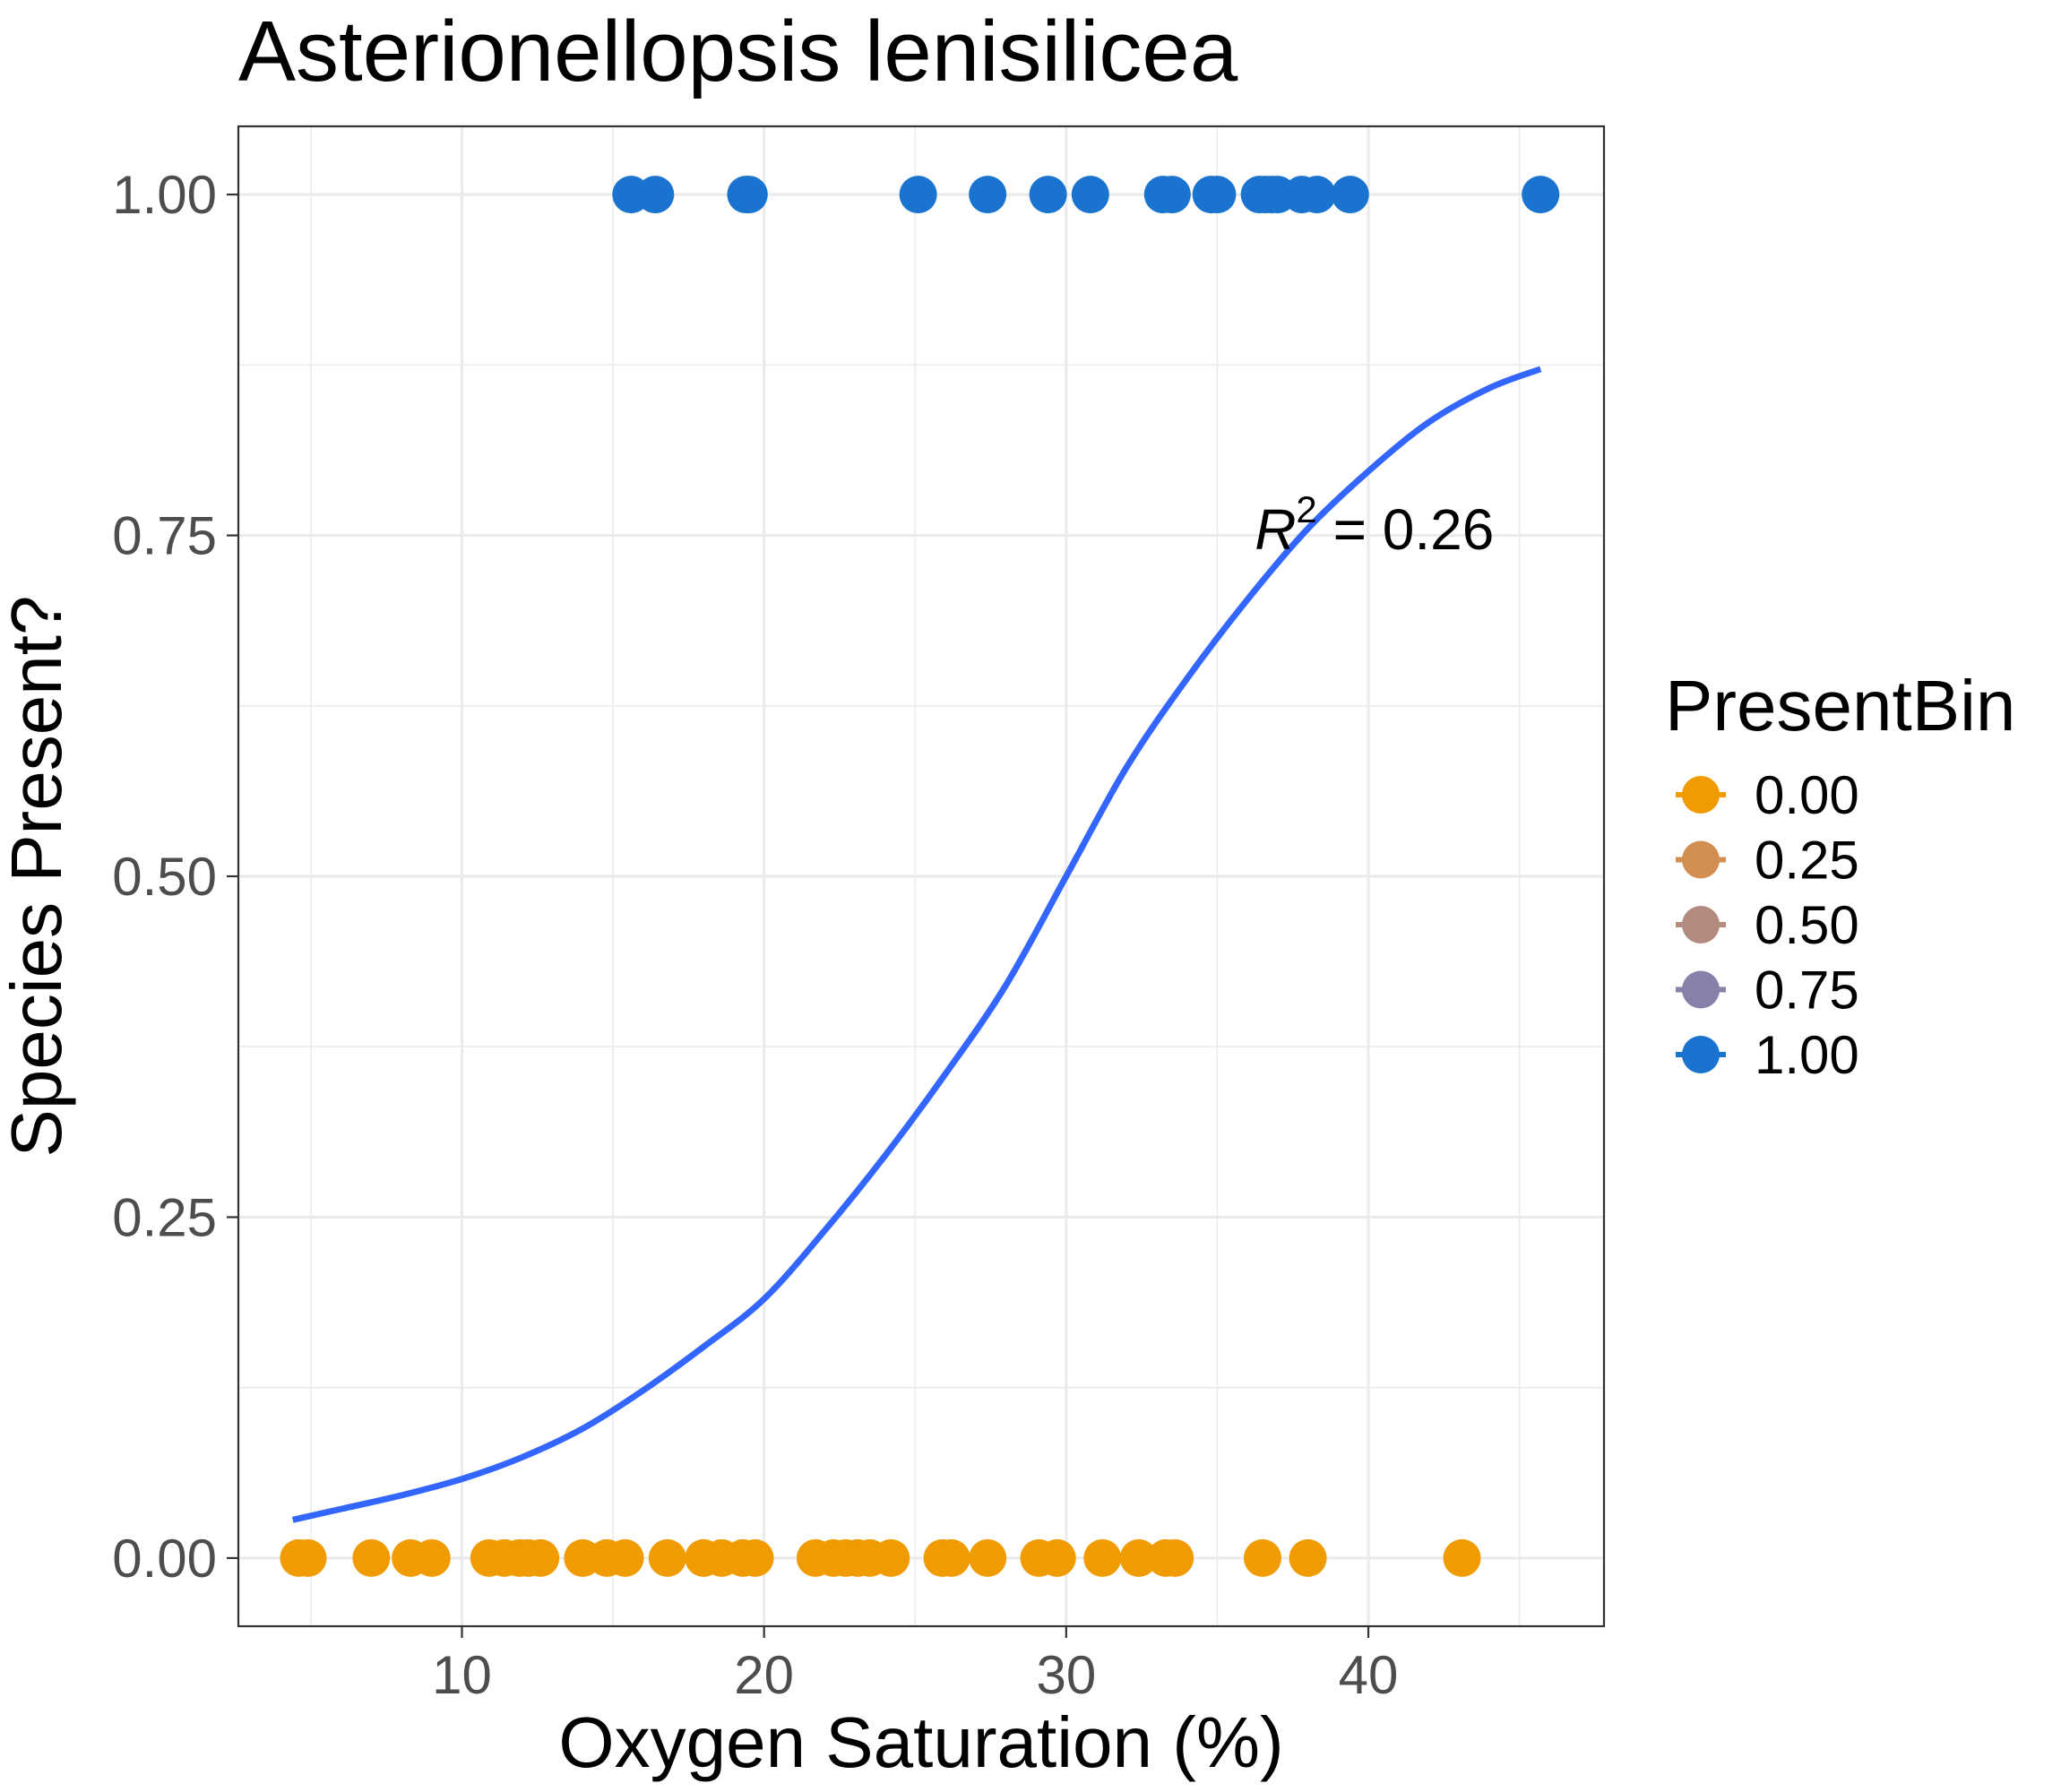  I want to click on legend: PresentBin 0.000.250.500.751.00, so click(1840, 876).